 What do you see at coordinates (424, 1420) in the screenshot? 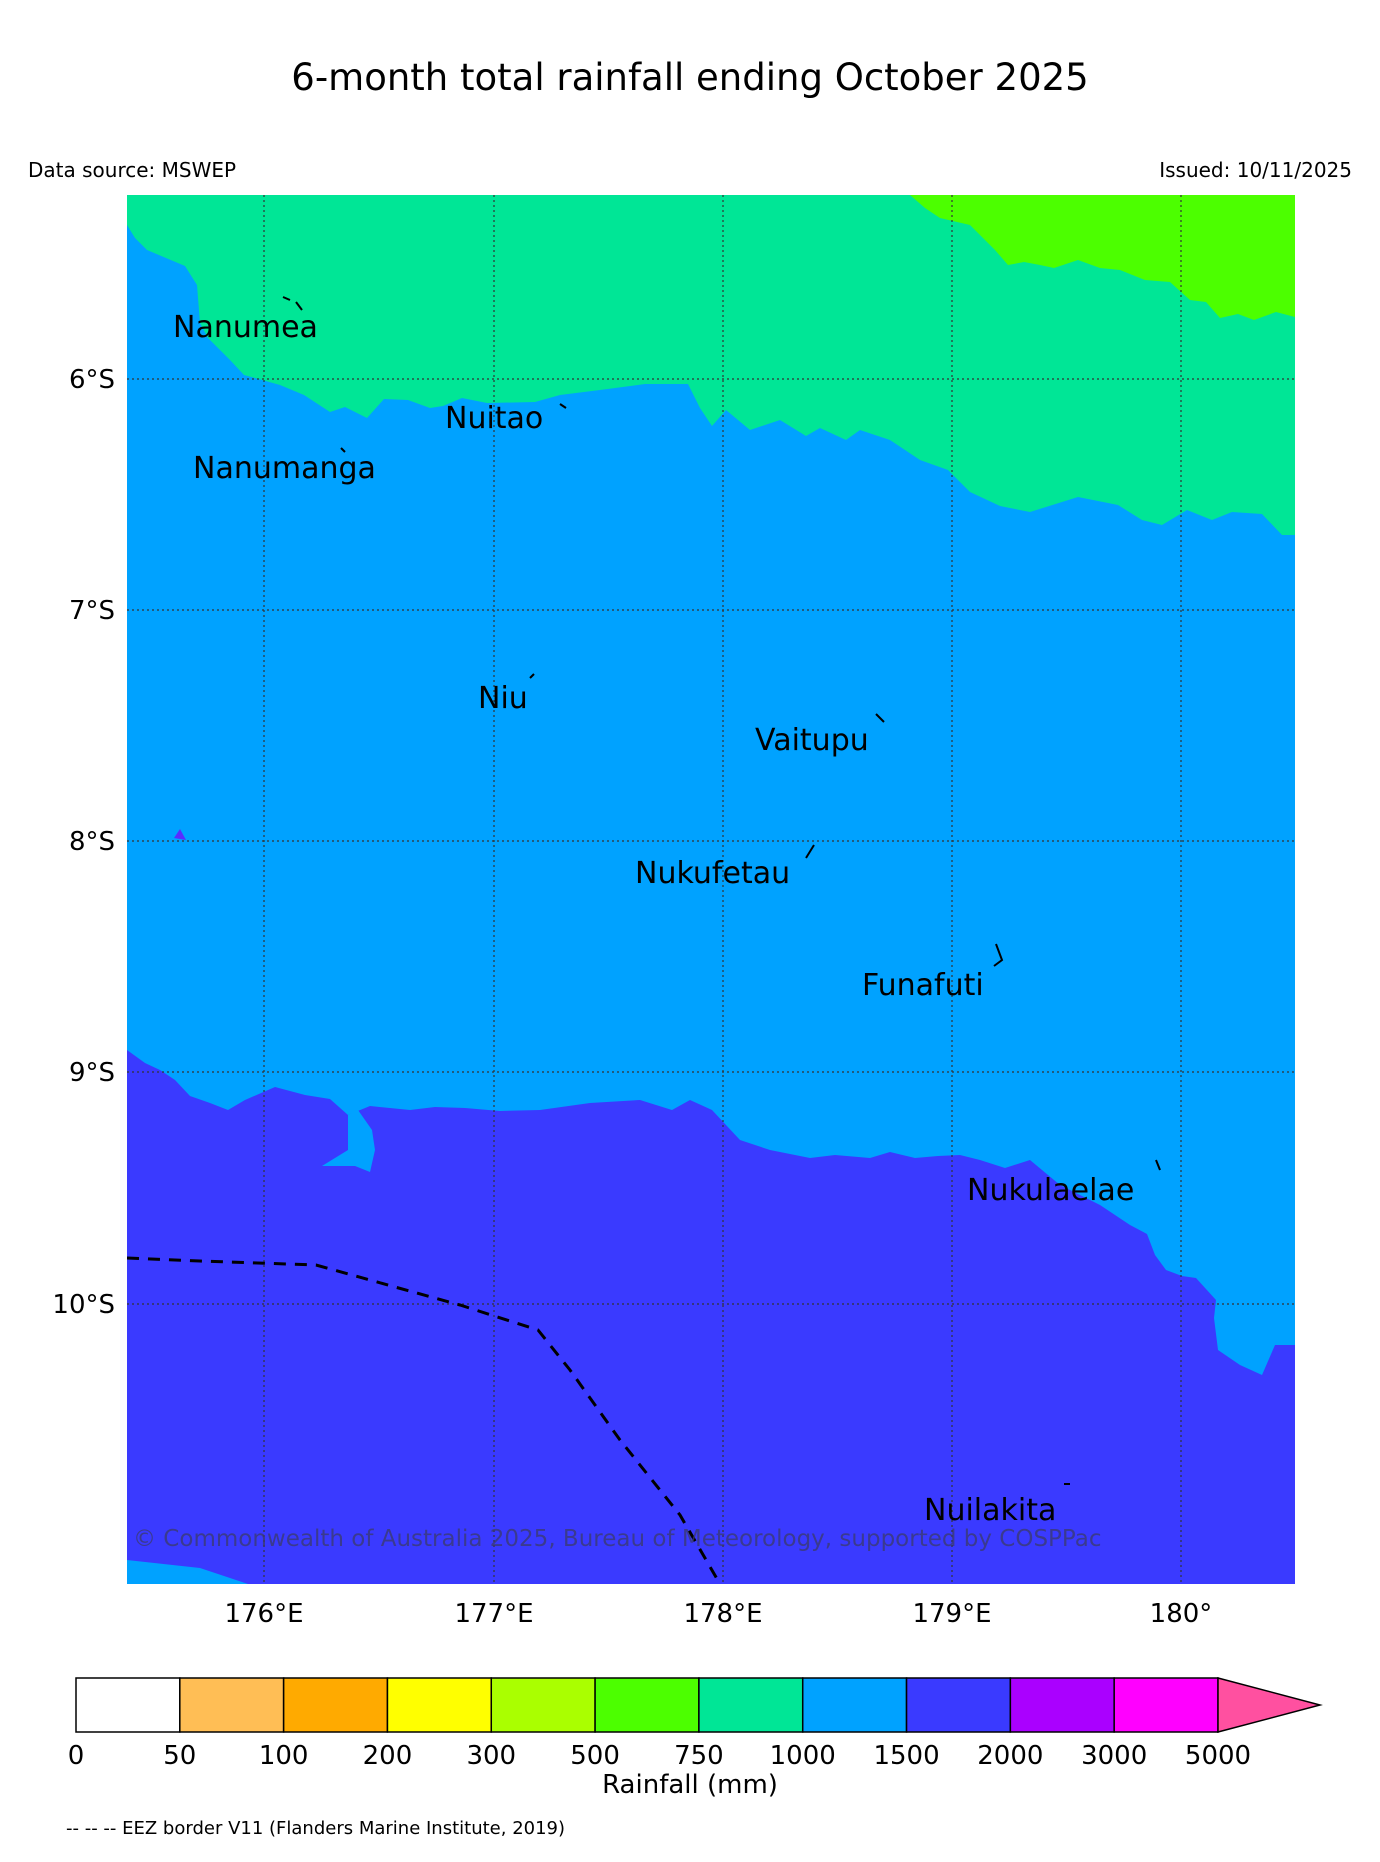
I see `eez-border` at bounding box center [424, 1420].